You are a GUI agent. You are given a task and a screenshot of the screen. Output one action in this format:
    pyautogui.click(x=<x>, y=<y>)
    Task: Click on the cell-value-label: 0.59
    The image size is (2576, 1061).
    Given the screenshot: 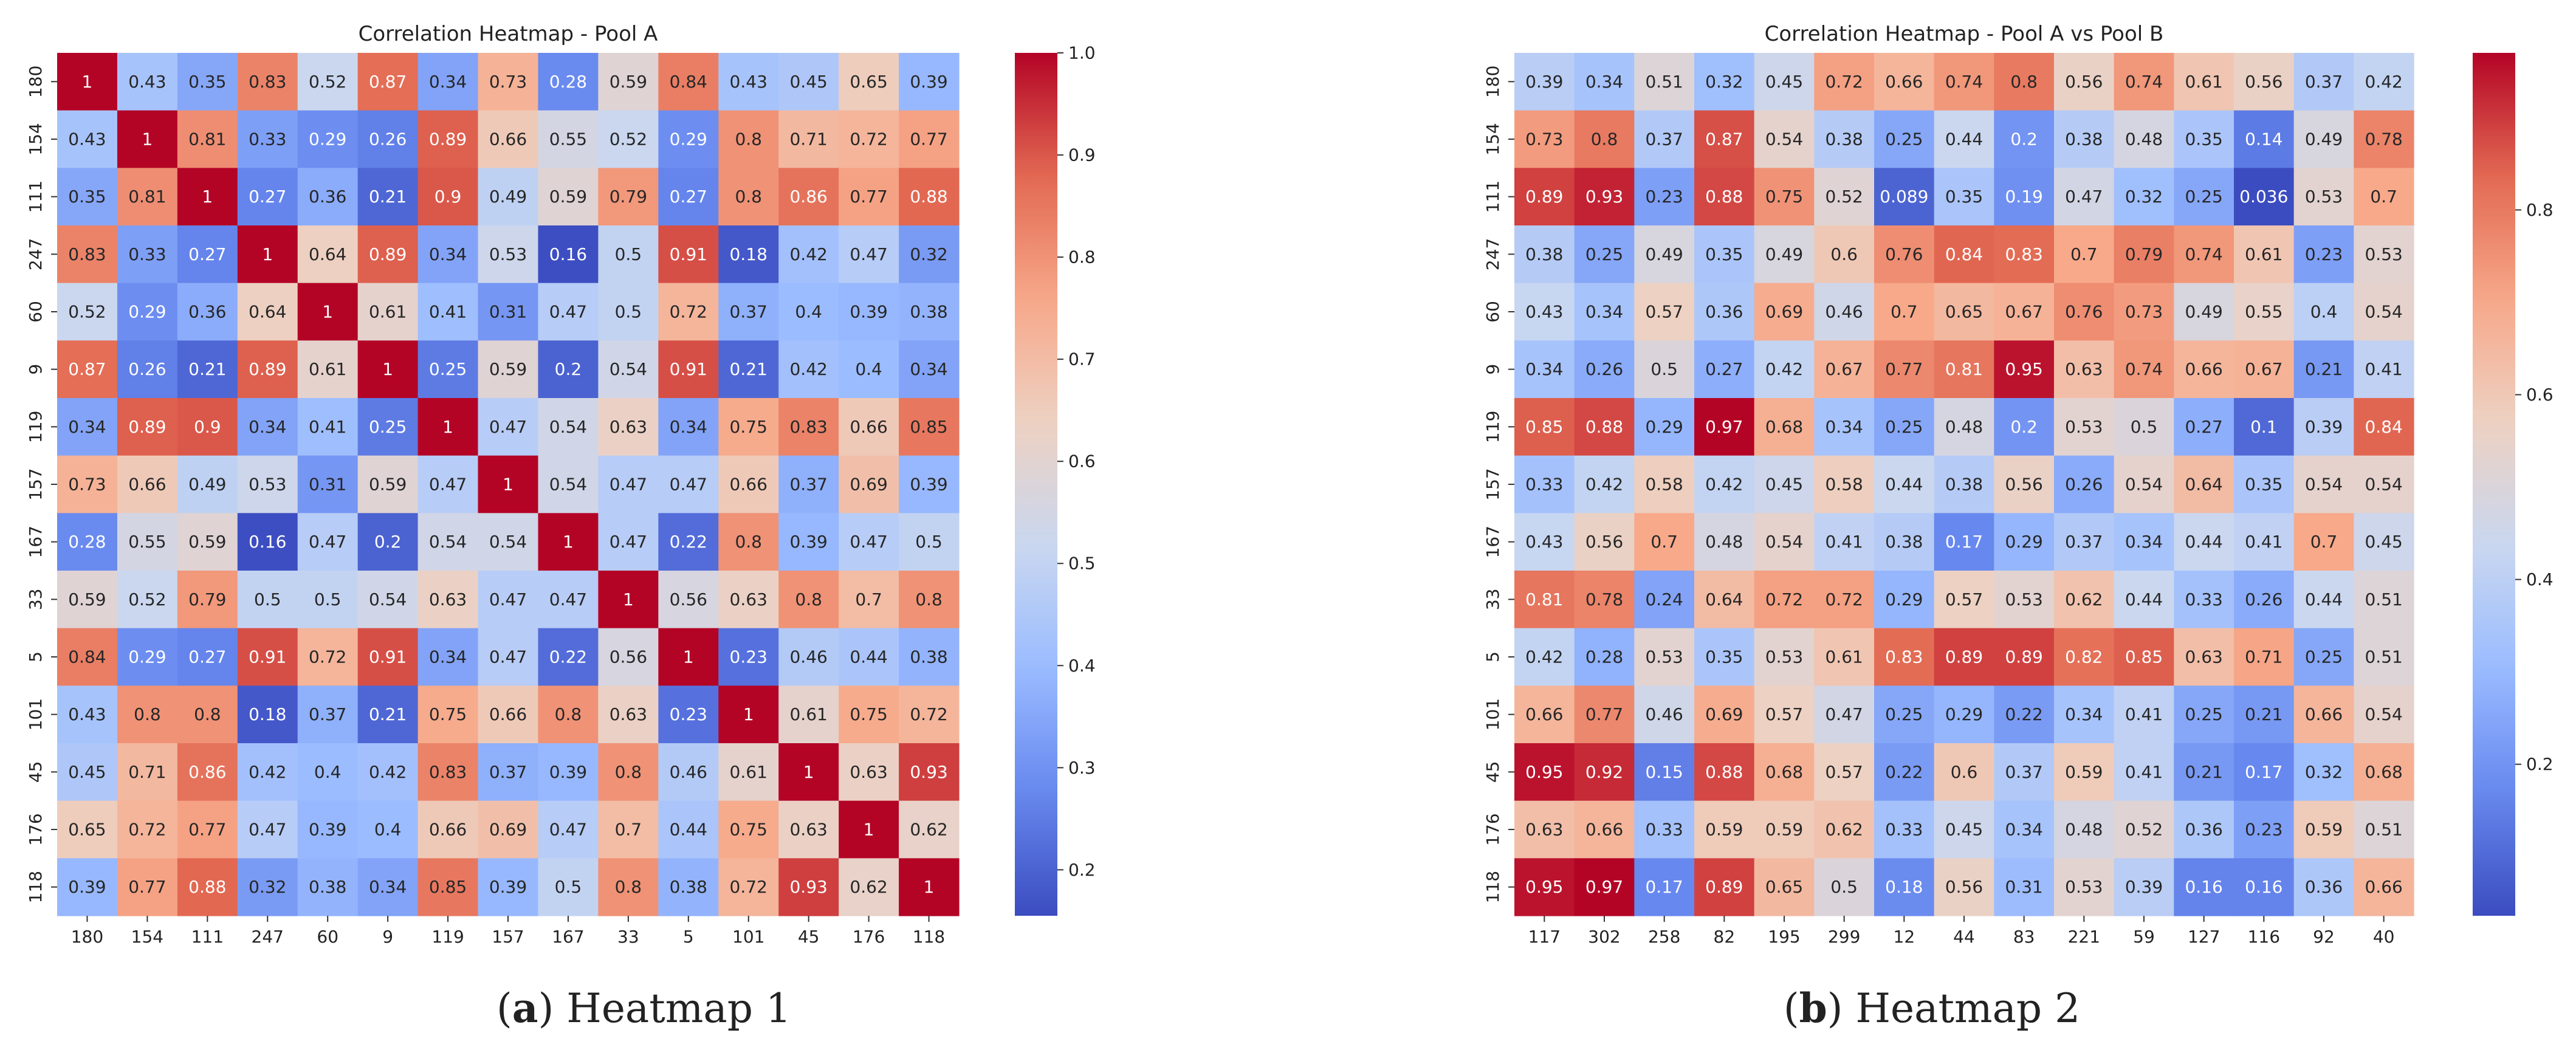 What is the action you would take?
    pyautogui.click(x=1784, y=830)
    